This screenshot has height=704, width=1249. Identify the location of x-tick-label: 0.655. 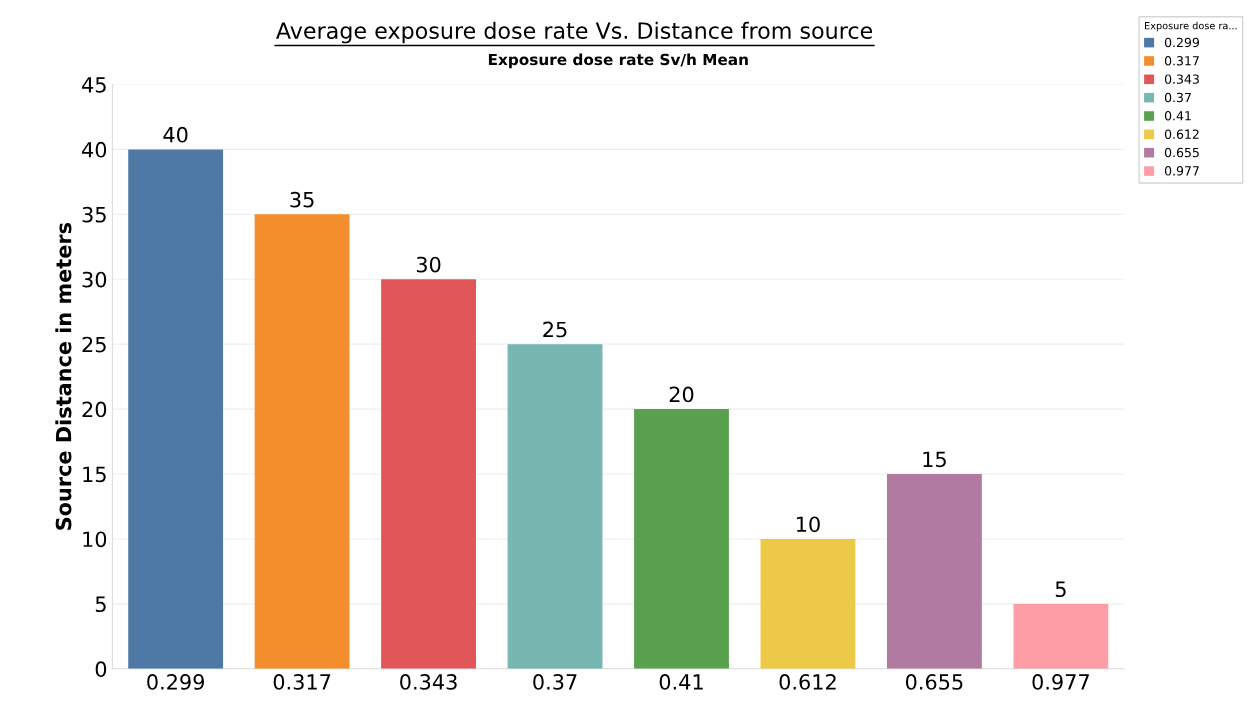
(934, 682).